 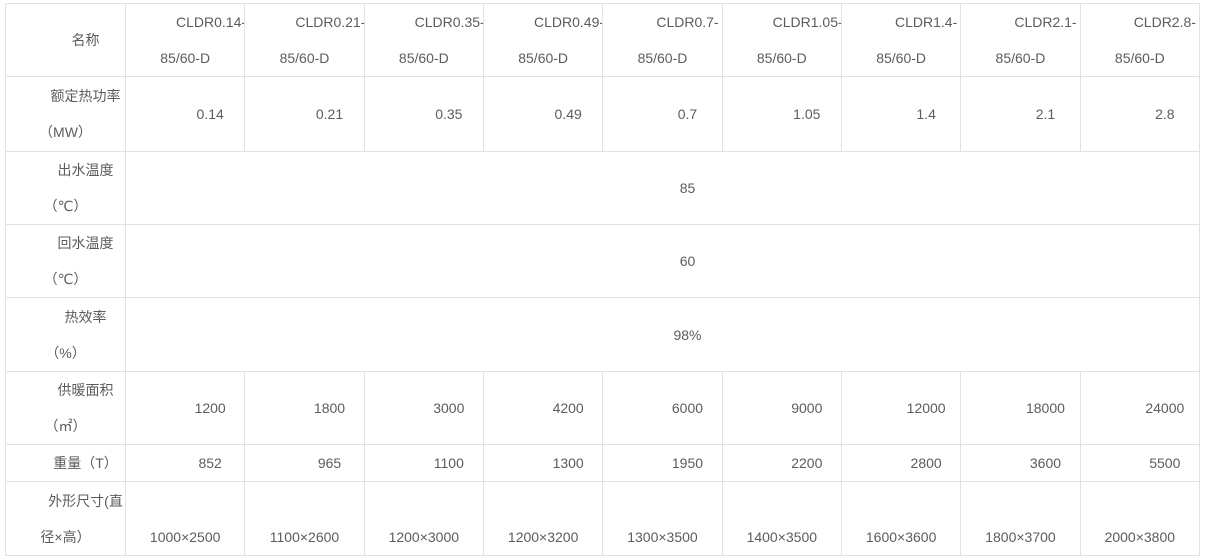 What do you see at coordinates (543, 40) in the screenshot?
I see `model-header-cell: CLDR0.49- 85/60-D` at bounding box center [543, 40].